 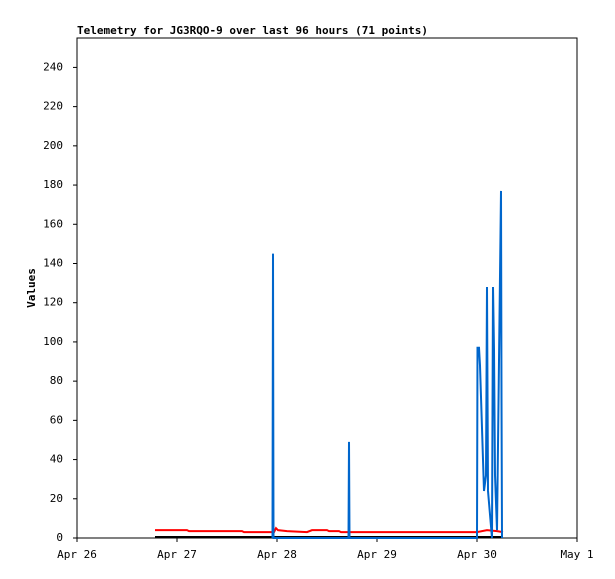 What do you see at coordinates (329, 530) in the screenshot?
I see `series-line` at bounding box center [329, 530].